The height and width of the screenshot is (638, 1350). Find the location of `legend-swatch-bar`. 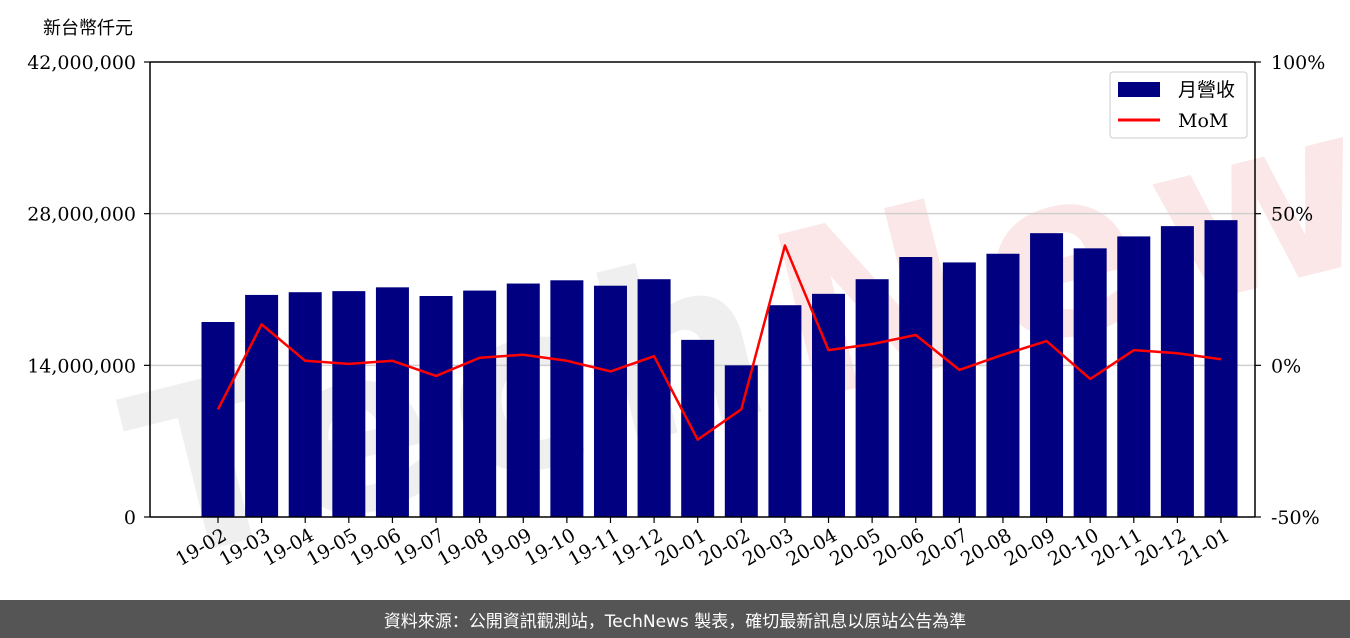

legend-swatch-bar is located at coordinates (1139, 89).